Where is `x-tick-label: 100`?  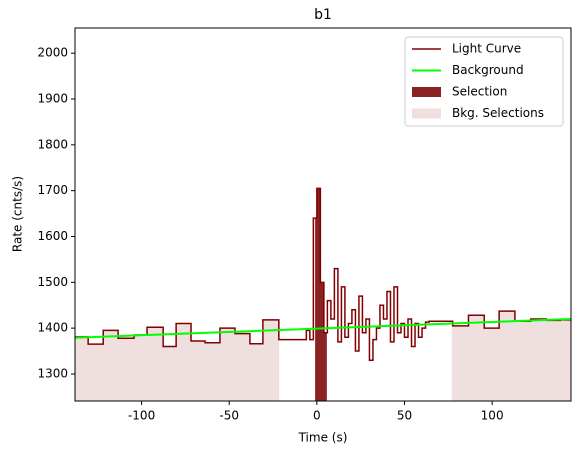 x-tick-label: 100 is located at coordinates (492, 416).